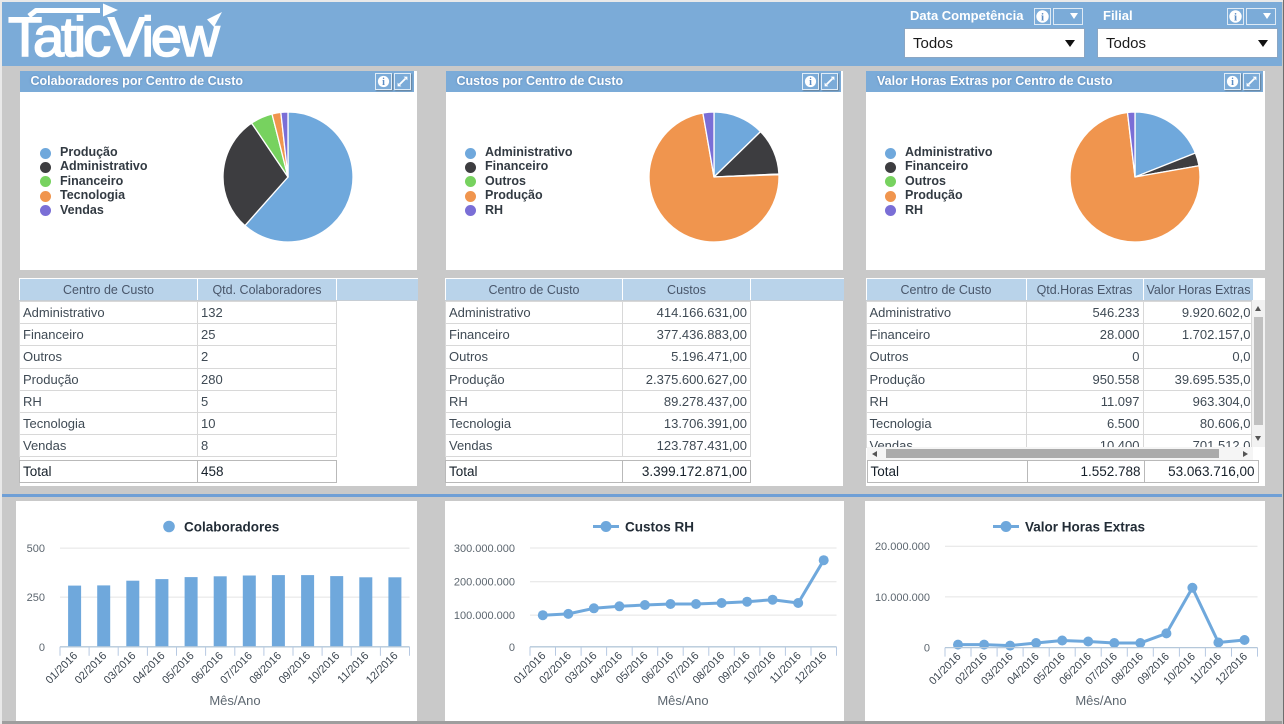  I want to click on svg-text: 10/2016, so click(324, 668).